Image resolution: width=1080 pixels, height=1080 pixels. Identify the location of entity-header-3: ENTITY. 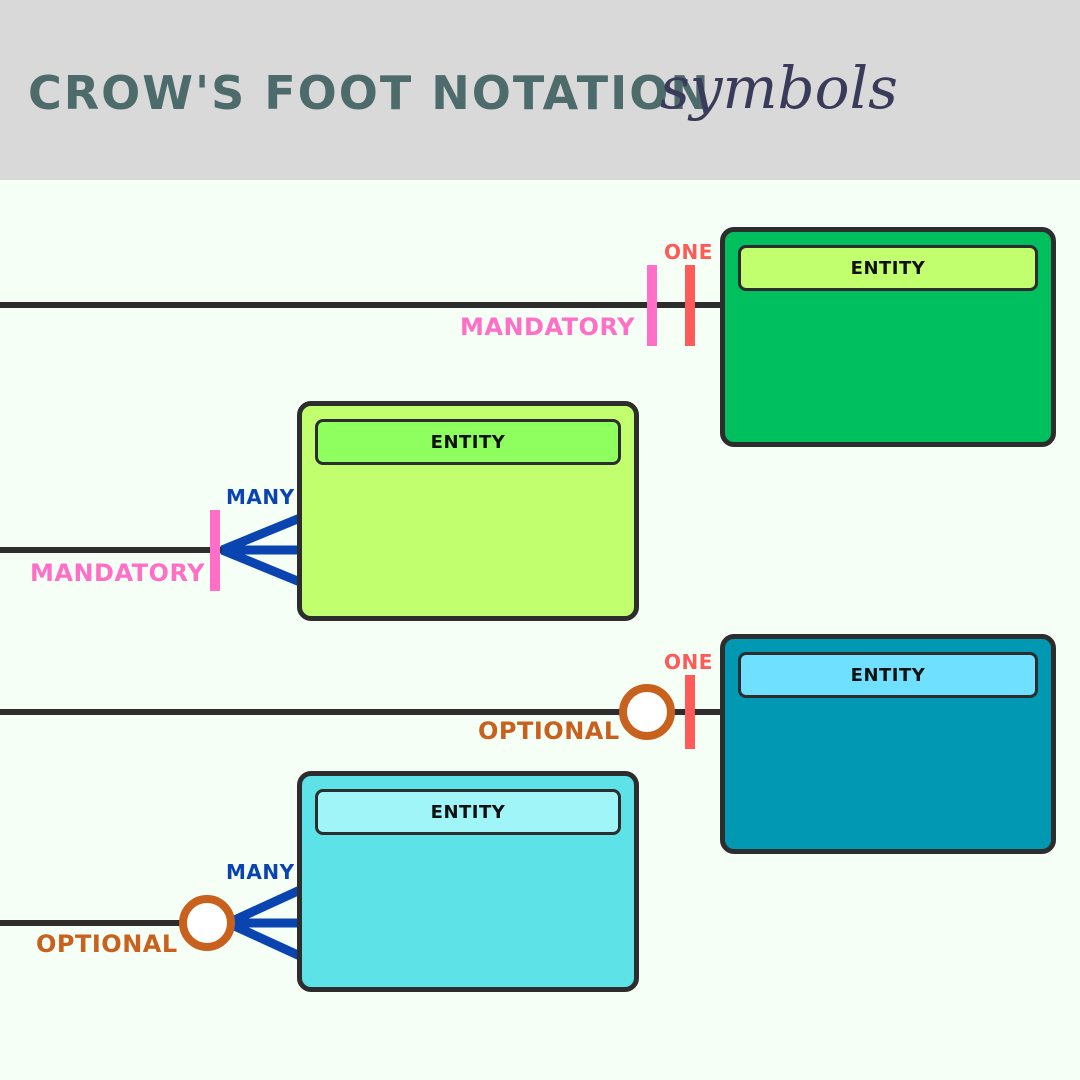
(888, 675).